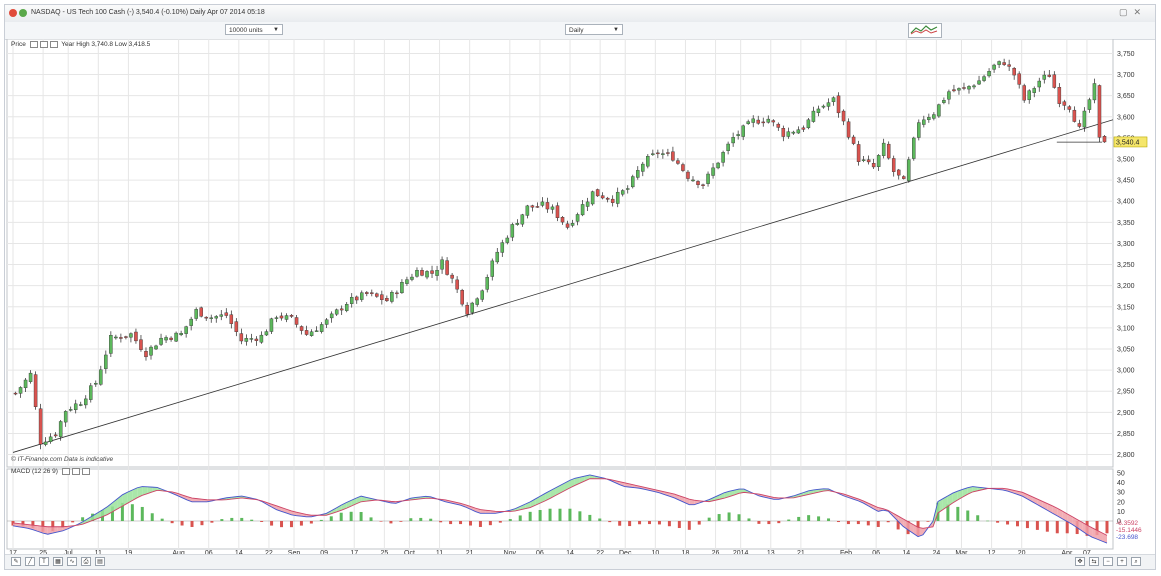  Describe the element at coordinates (594, 29) in the screenshot. I see `interval-dropdown: Daily ▼` at that location.